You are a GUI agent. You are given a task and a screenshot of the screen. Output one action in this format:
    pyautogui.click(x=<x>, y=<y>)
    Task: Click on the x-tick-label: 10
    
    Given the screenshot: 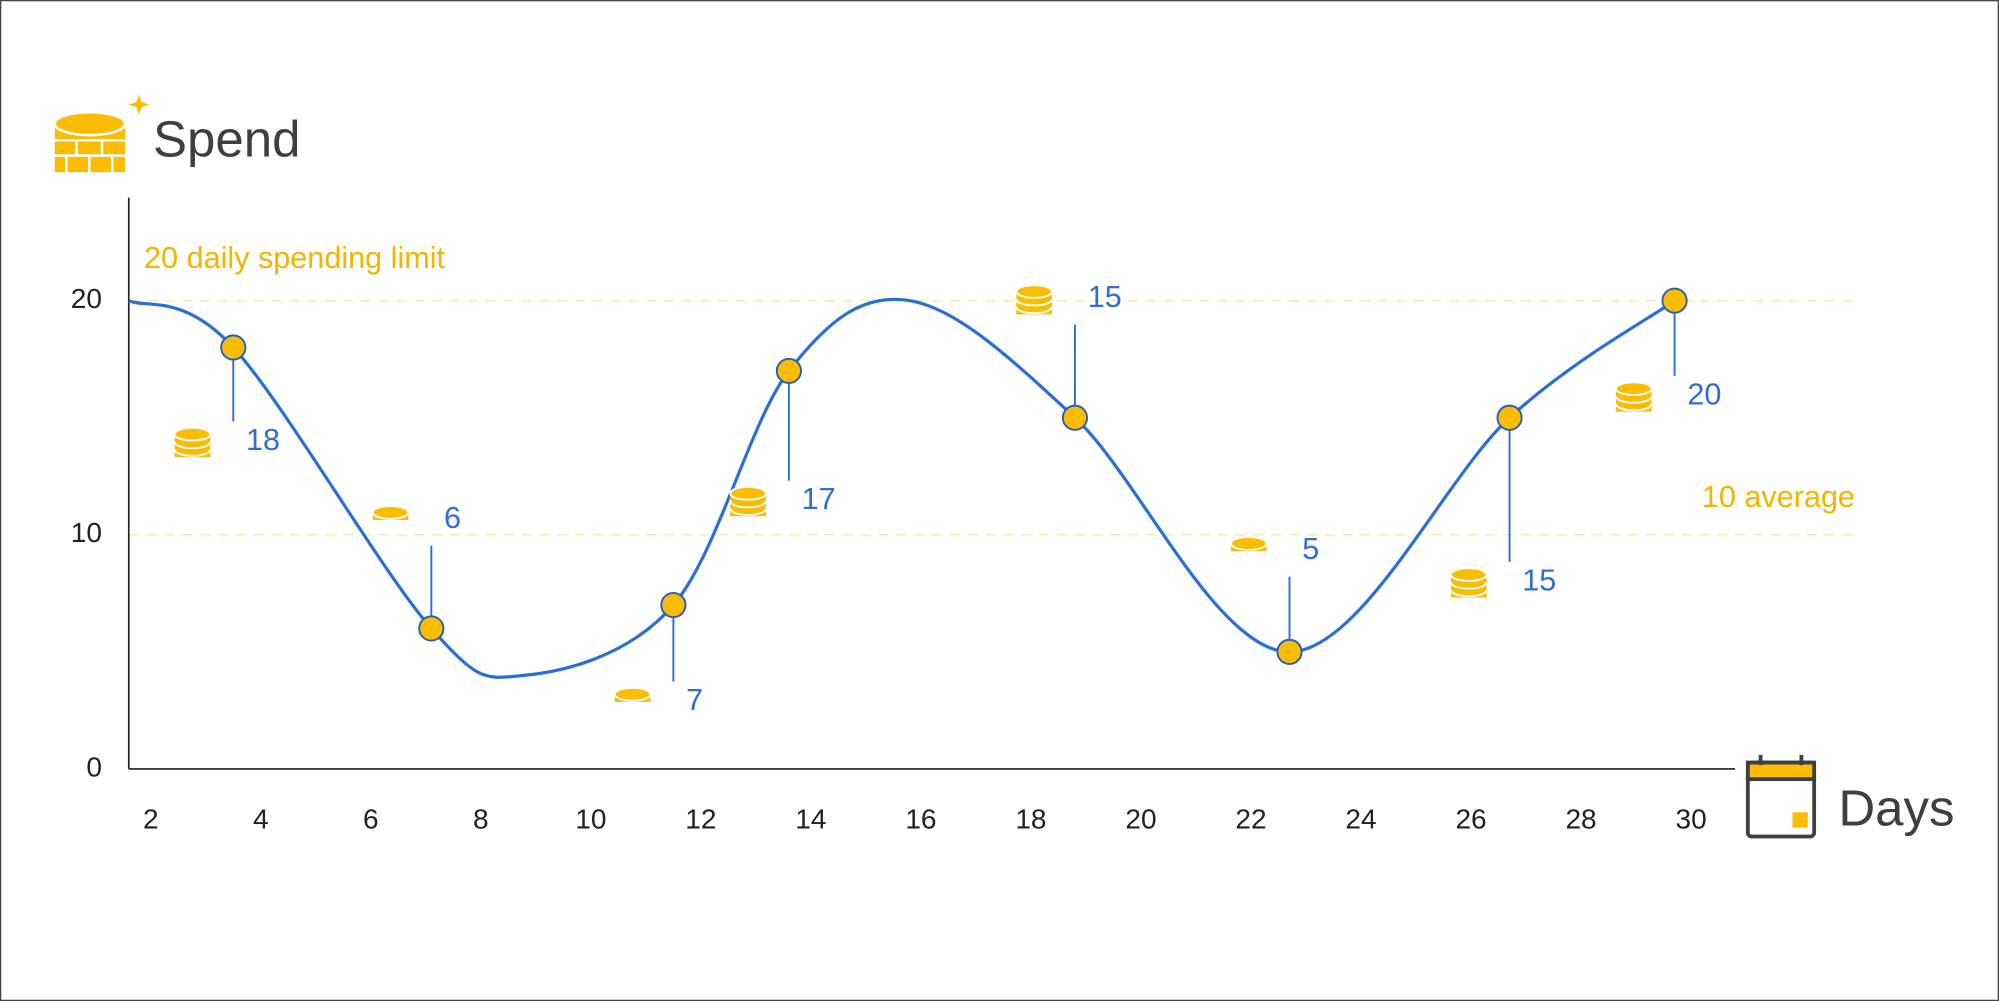 What is the action you would take?
    pyautogui.click(x=590, y=819)
    